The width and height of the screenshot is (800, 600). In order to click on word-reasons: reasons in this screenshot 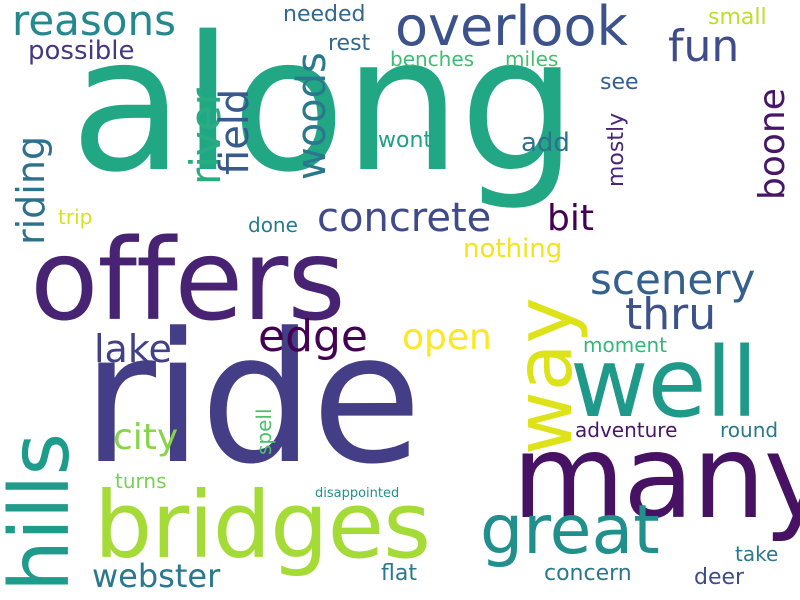, I will do `click(94, 22)`.